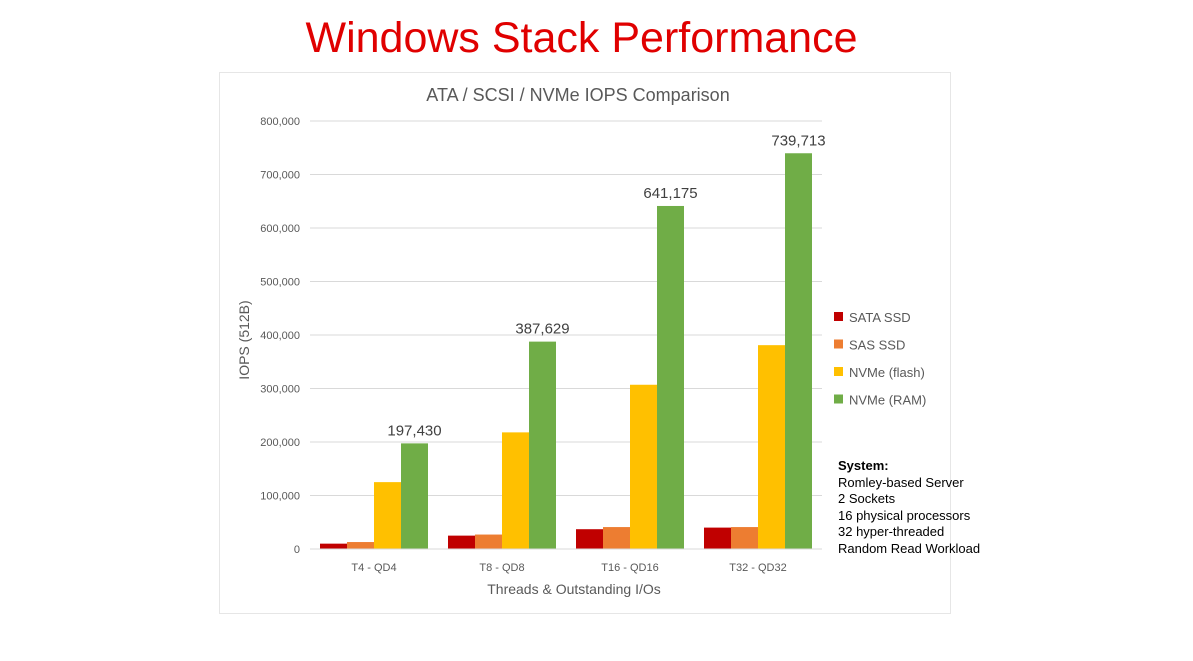 This screenshot has width=1193, height=661. What do you see at coordinates (280, 443) in the screenshot?
I see `y-tick-label: 200,000` at bounding box center [280, 443].